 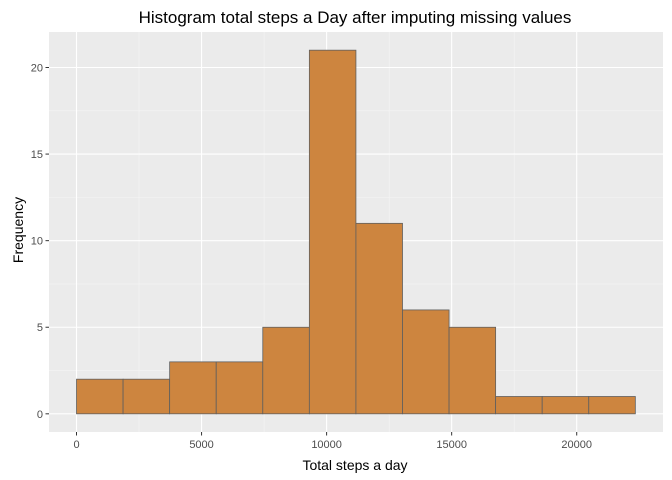 I want to click on y-axis-title: Frequency, so click(x=18, y=230).